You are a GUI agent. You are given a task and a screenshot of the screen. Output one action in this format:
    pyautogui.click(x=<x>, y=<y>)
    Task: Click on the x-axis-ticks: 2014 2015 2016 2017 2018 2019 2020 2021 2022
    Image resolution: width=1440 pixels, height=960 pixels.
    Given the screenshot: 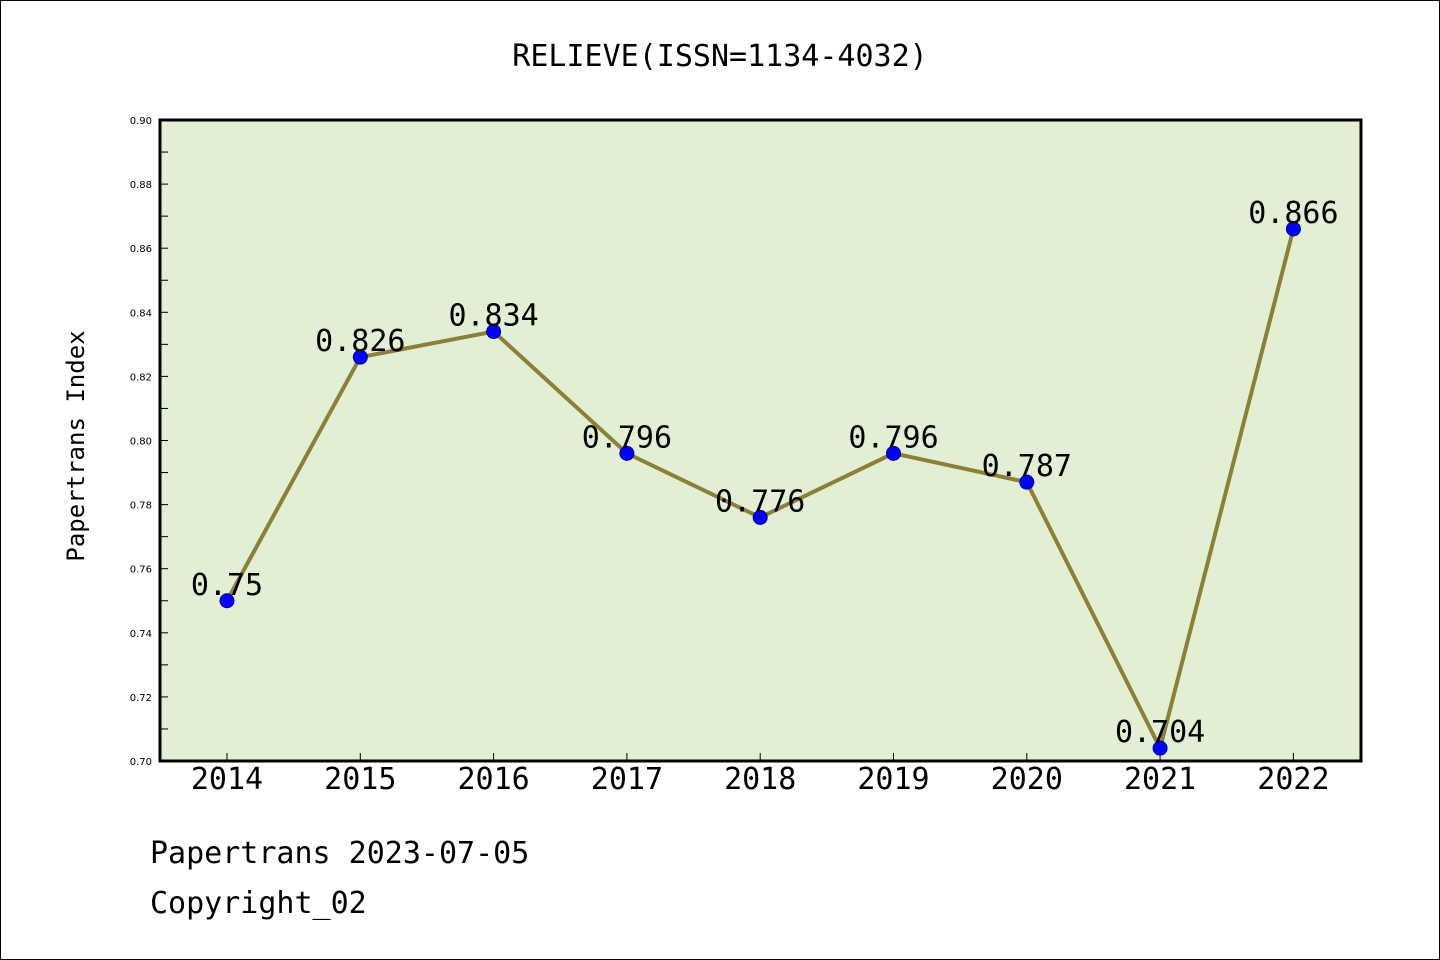 What is the action you would take?
    pyautogui.click(x=760, y=775)
    